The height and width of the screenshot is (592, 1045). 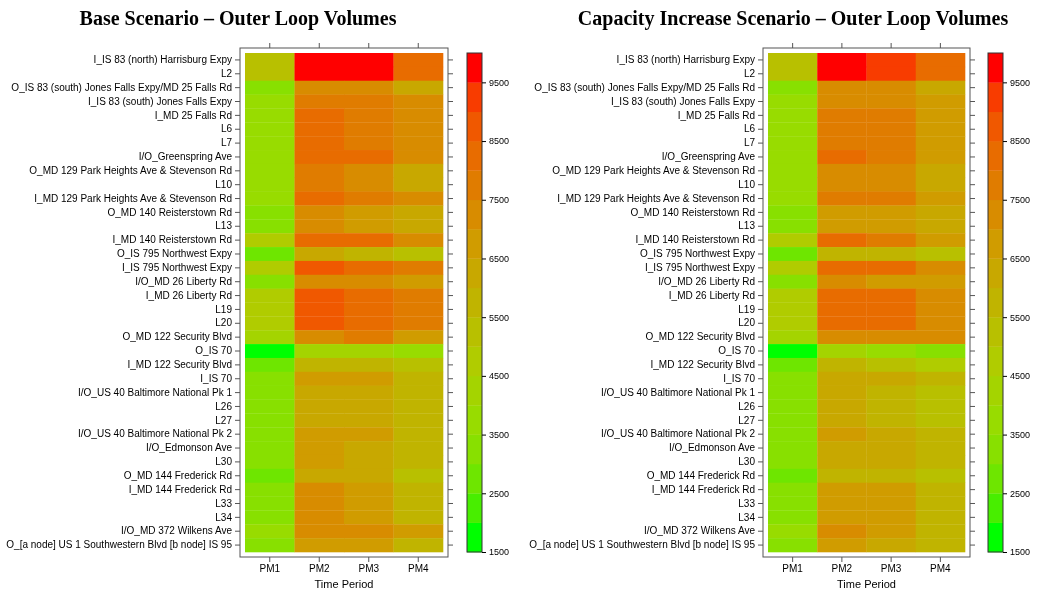 What do you see at coordinates (1020, 317) in the screenshot?
I see `color-bar-label: 5500` at bounding box center [1020, 317].